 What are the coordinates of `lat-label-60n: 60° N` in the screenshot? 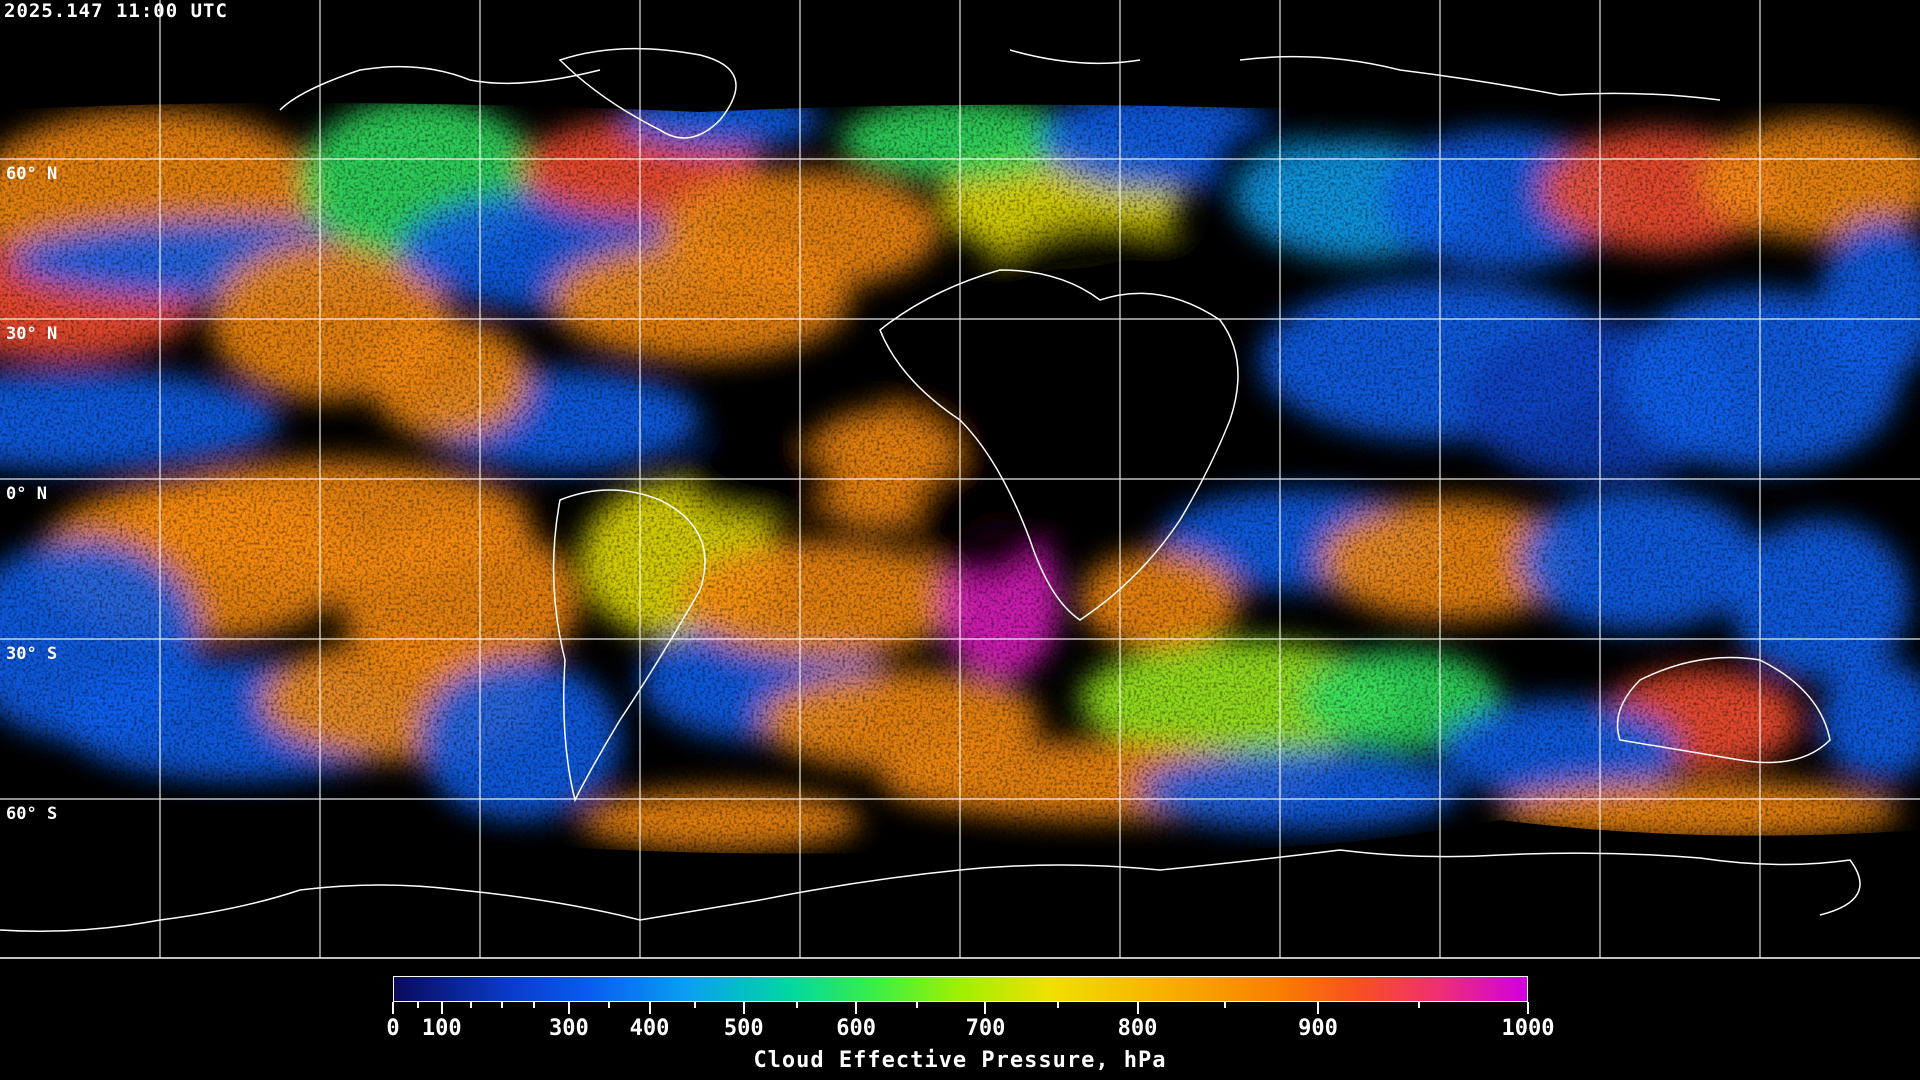 It's located at (32, 174).